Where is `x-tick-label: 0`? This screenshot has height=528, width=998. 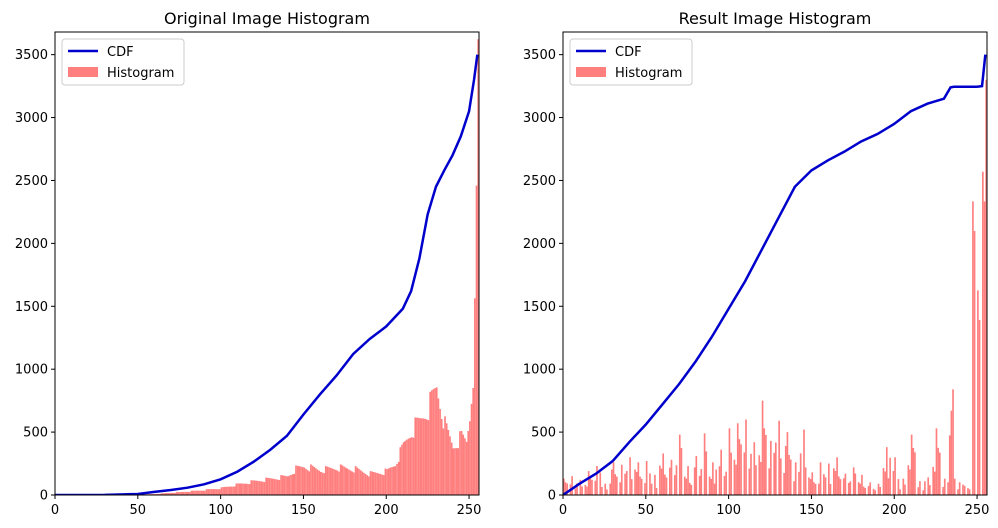 x-tick-label: 0 is located at coordinates (563, 510).